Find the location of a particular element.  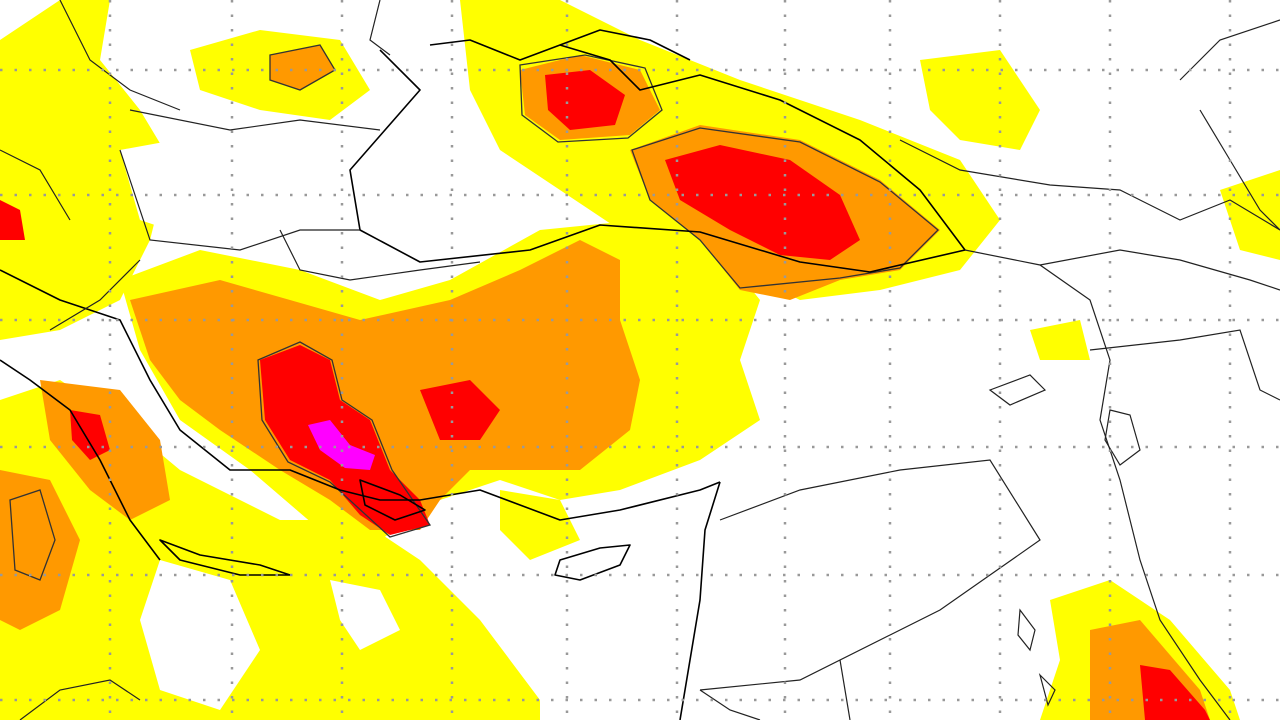

magenta-area is located at coordinates (341, 445).